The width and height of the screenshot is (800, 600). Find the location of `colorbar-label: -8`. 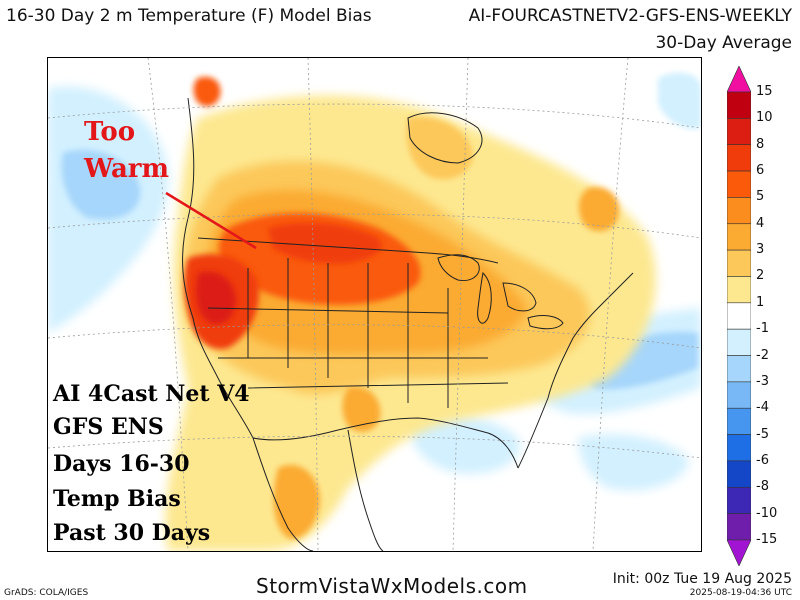

colorbar-label: -8 is located at coordinates (762, 487).